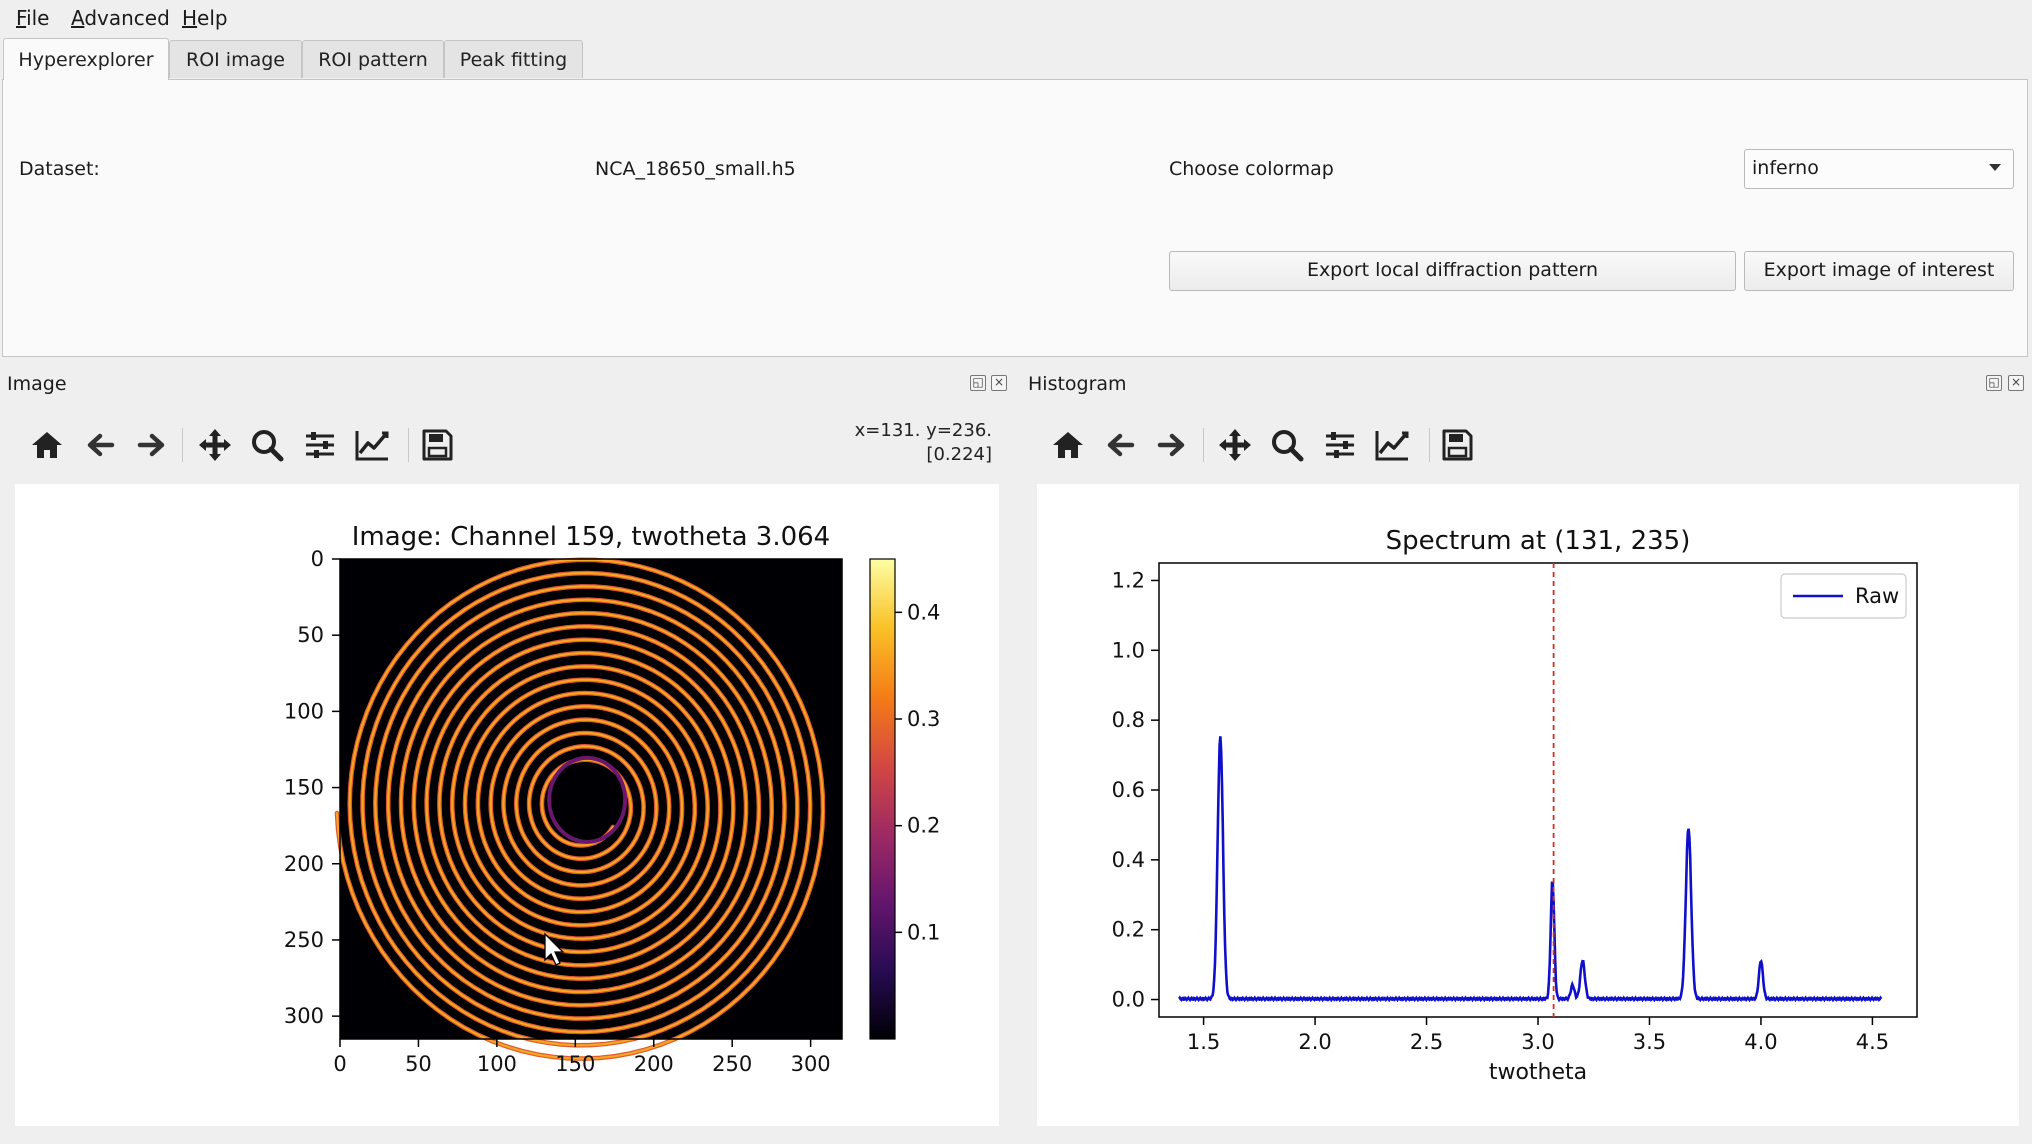 Image resolution: width=2032 pixels, height=1144 pixels. I want to click on y-tick-label: 200, so click(304, 864).